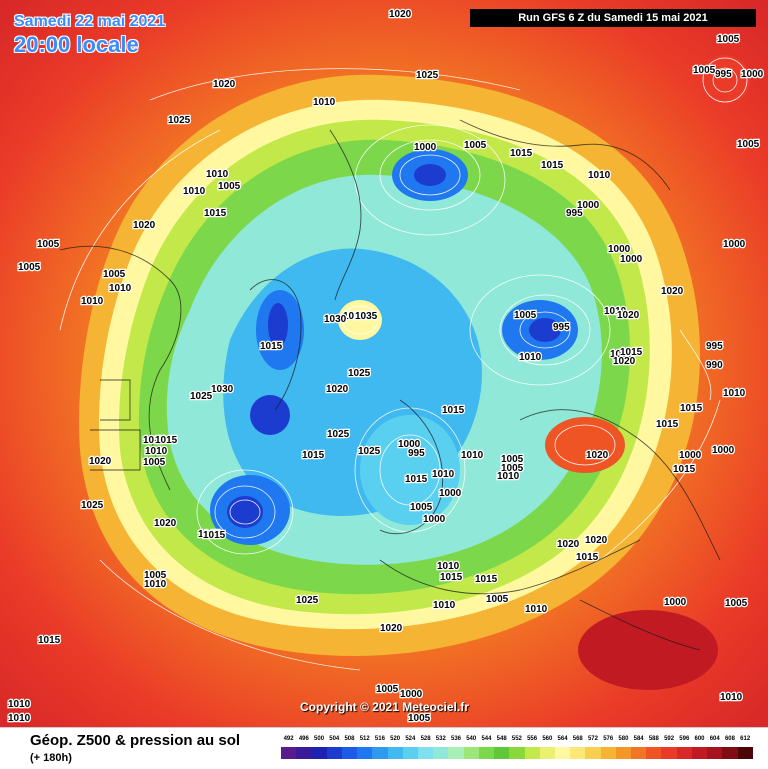 The width and height of the screenshot is (768, 769). I want to click on scale-value: 592, so click(669, 739).